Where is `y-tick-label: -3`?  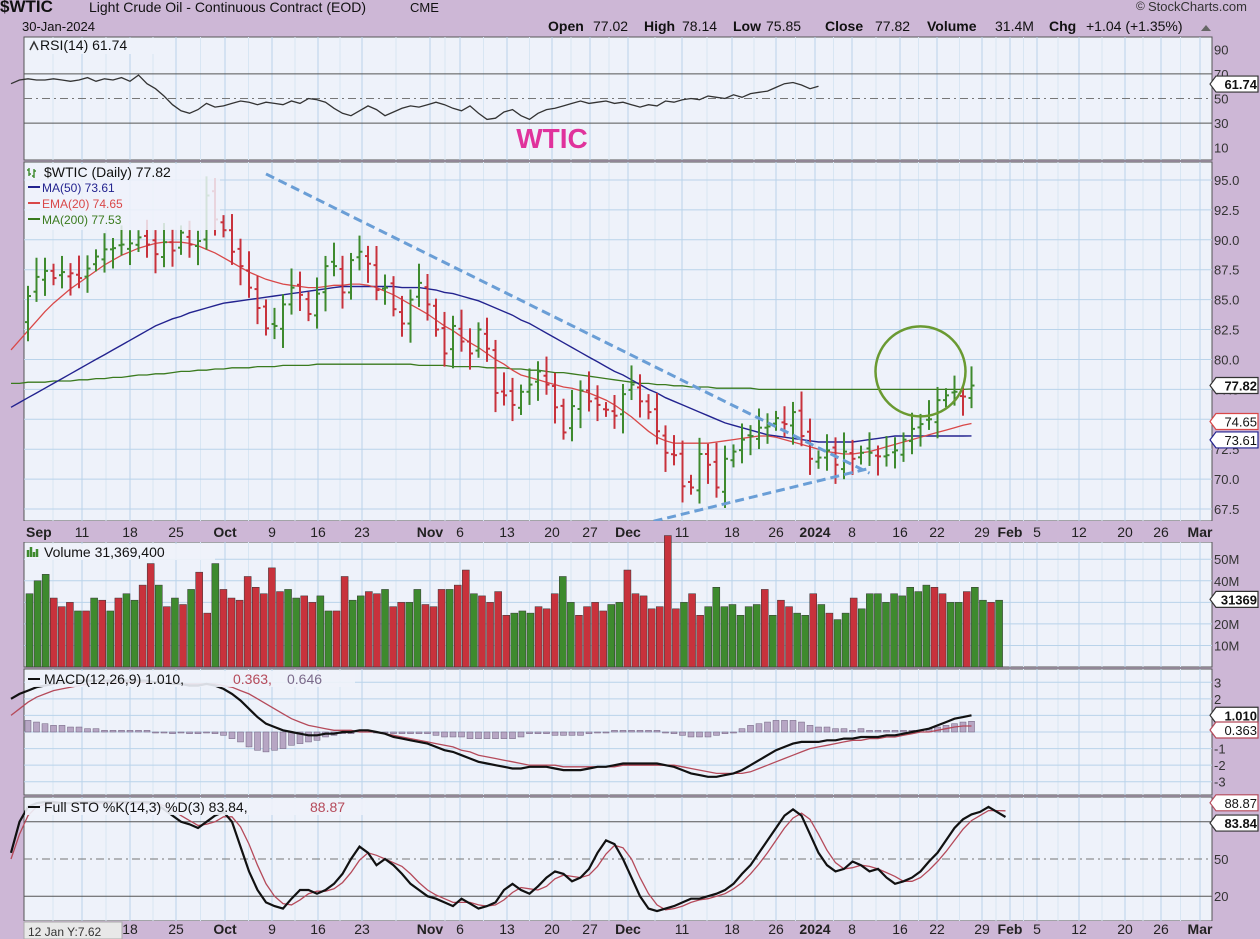
y-tick-label: -3 is located at coordinates (1220, 782).